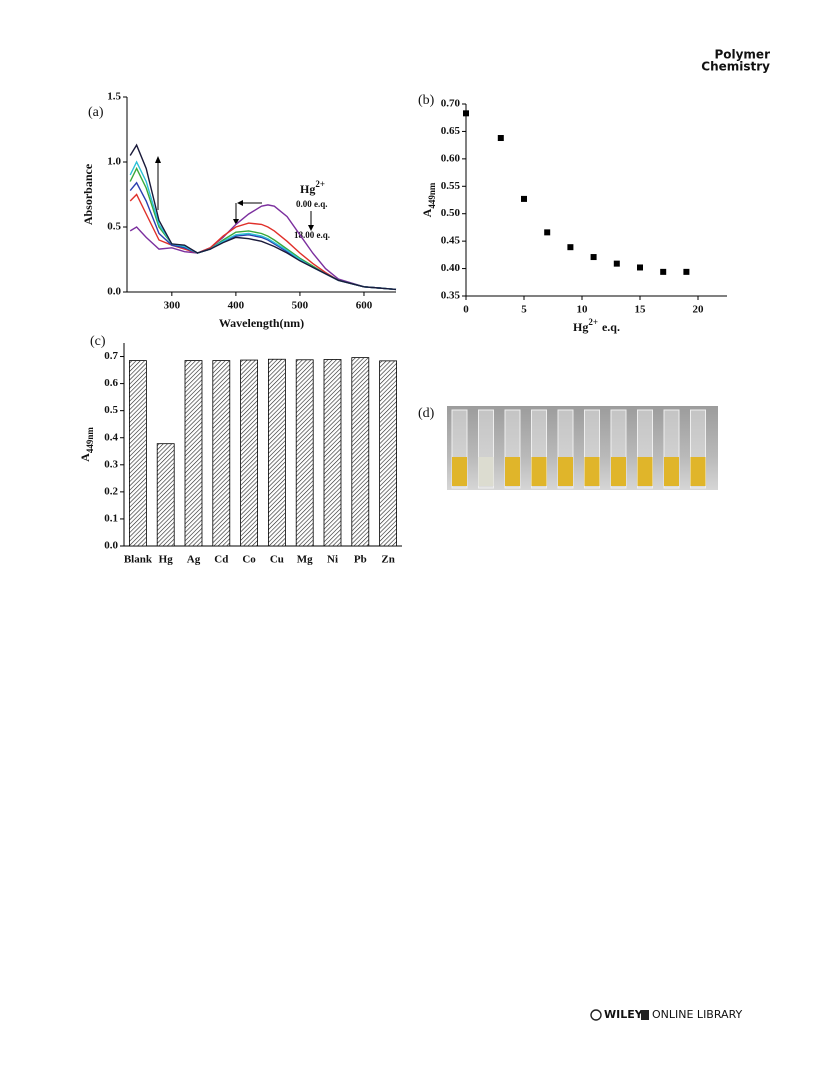 This screenshot has width=816, height=1080. I want to click on journal-name: Chemistry, so click(735, 67).